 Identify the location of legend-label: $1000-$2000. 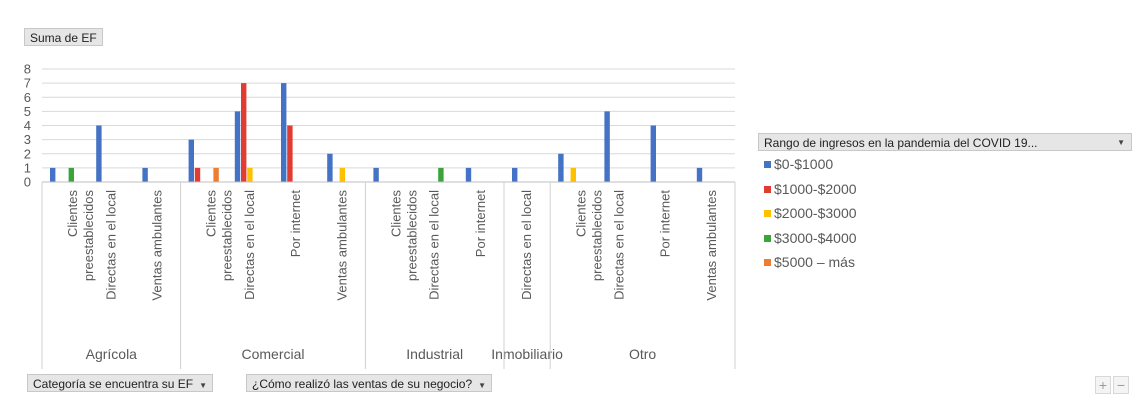
(815, 188).